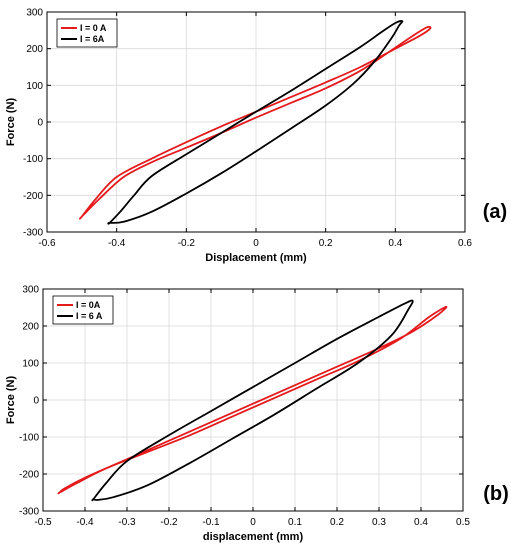  I want to click on legend: I = 0 AI = 6A, so click(87, 33).